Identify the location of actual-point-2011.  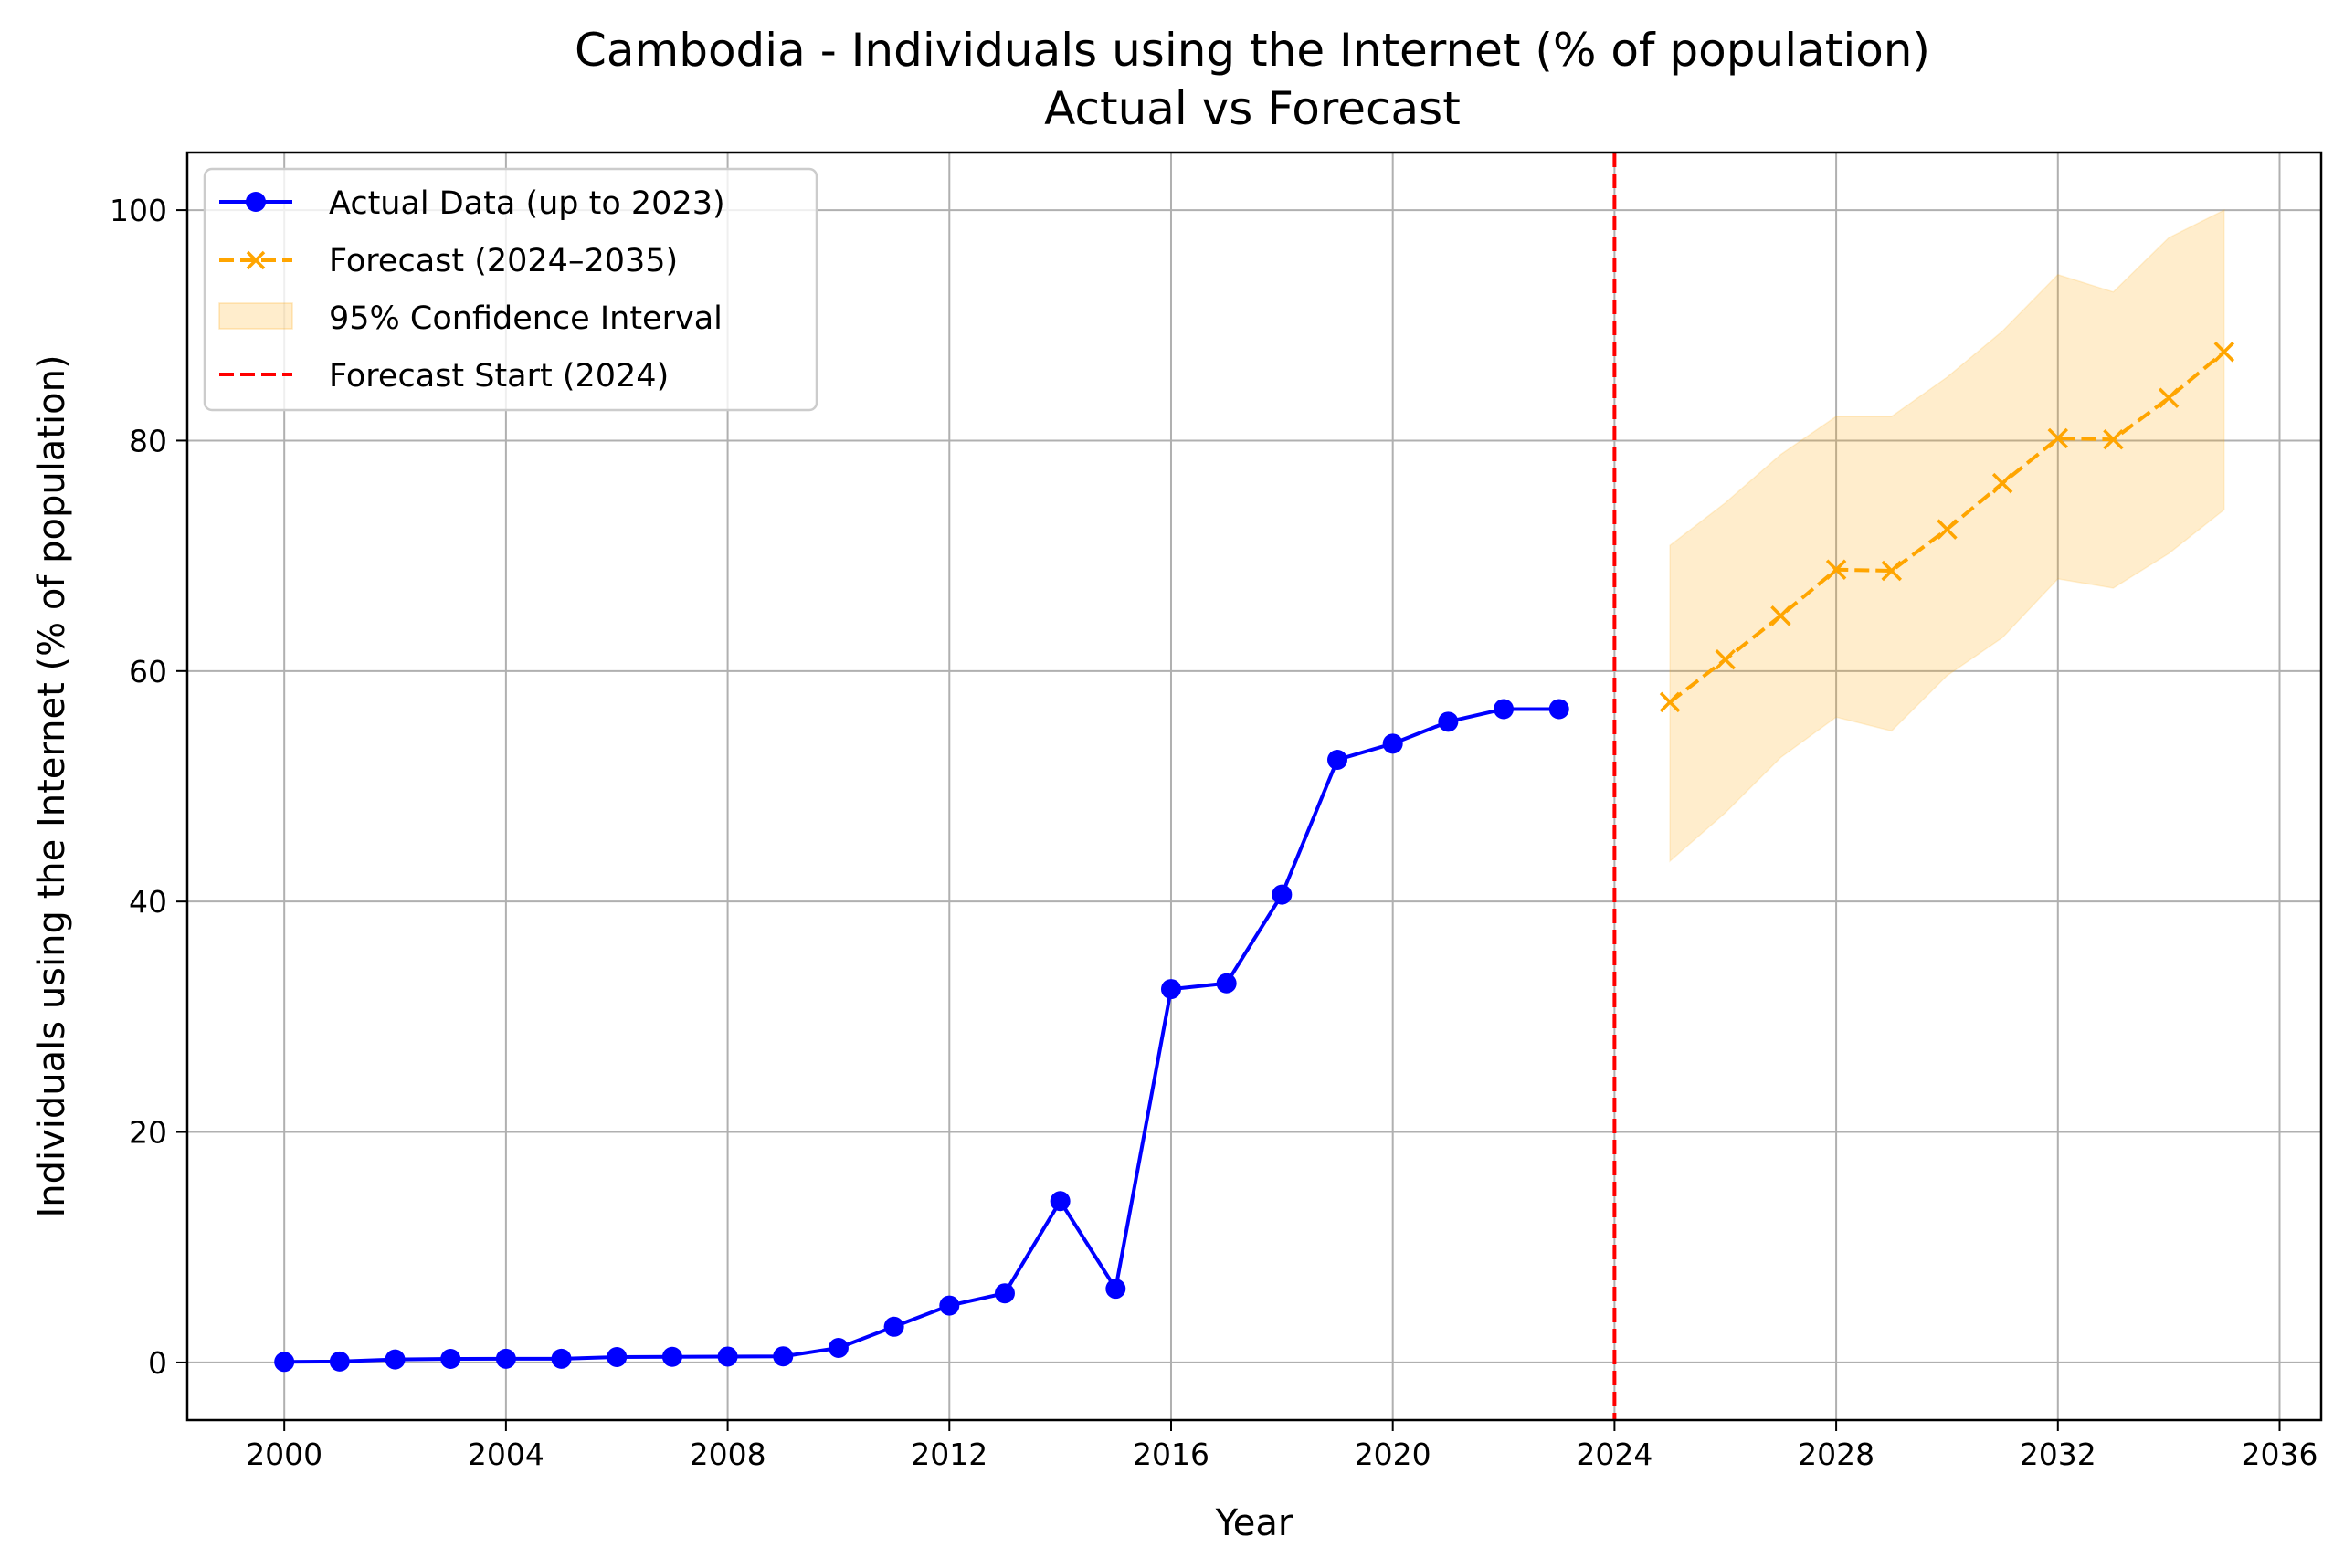
(894, 1327).